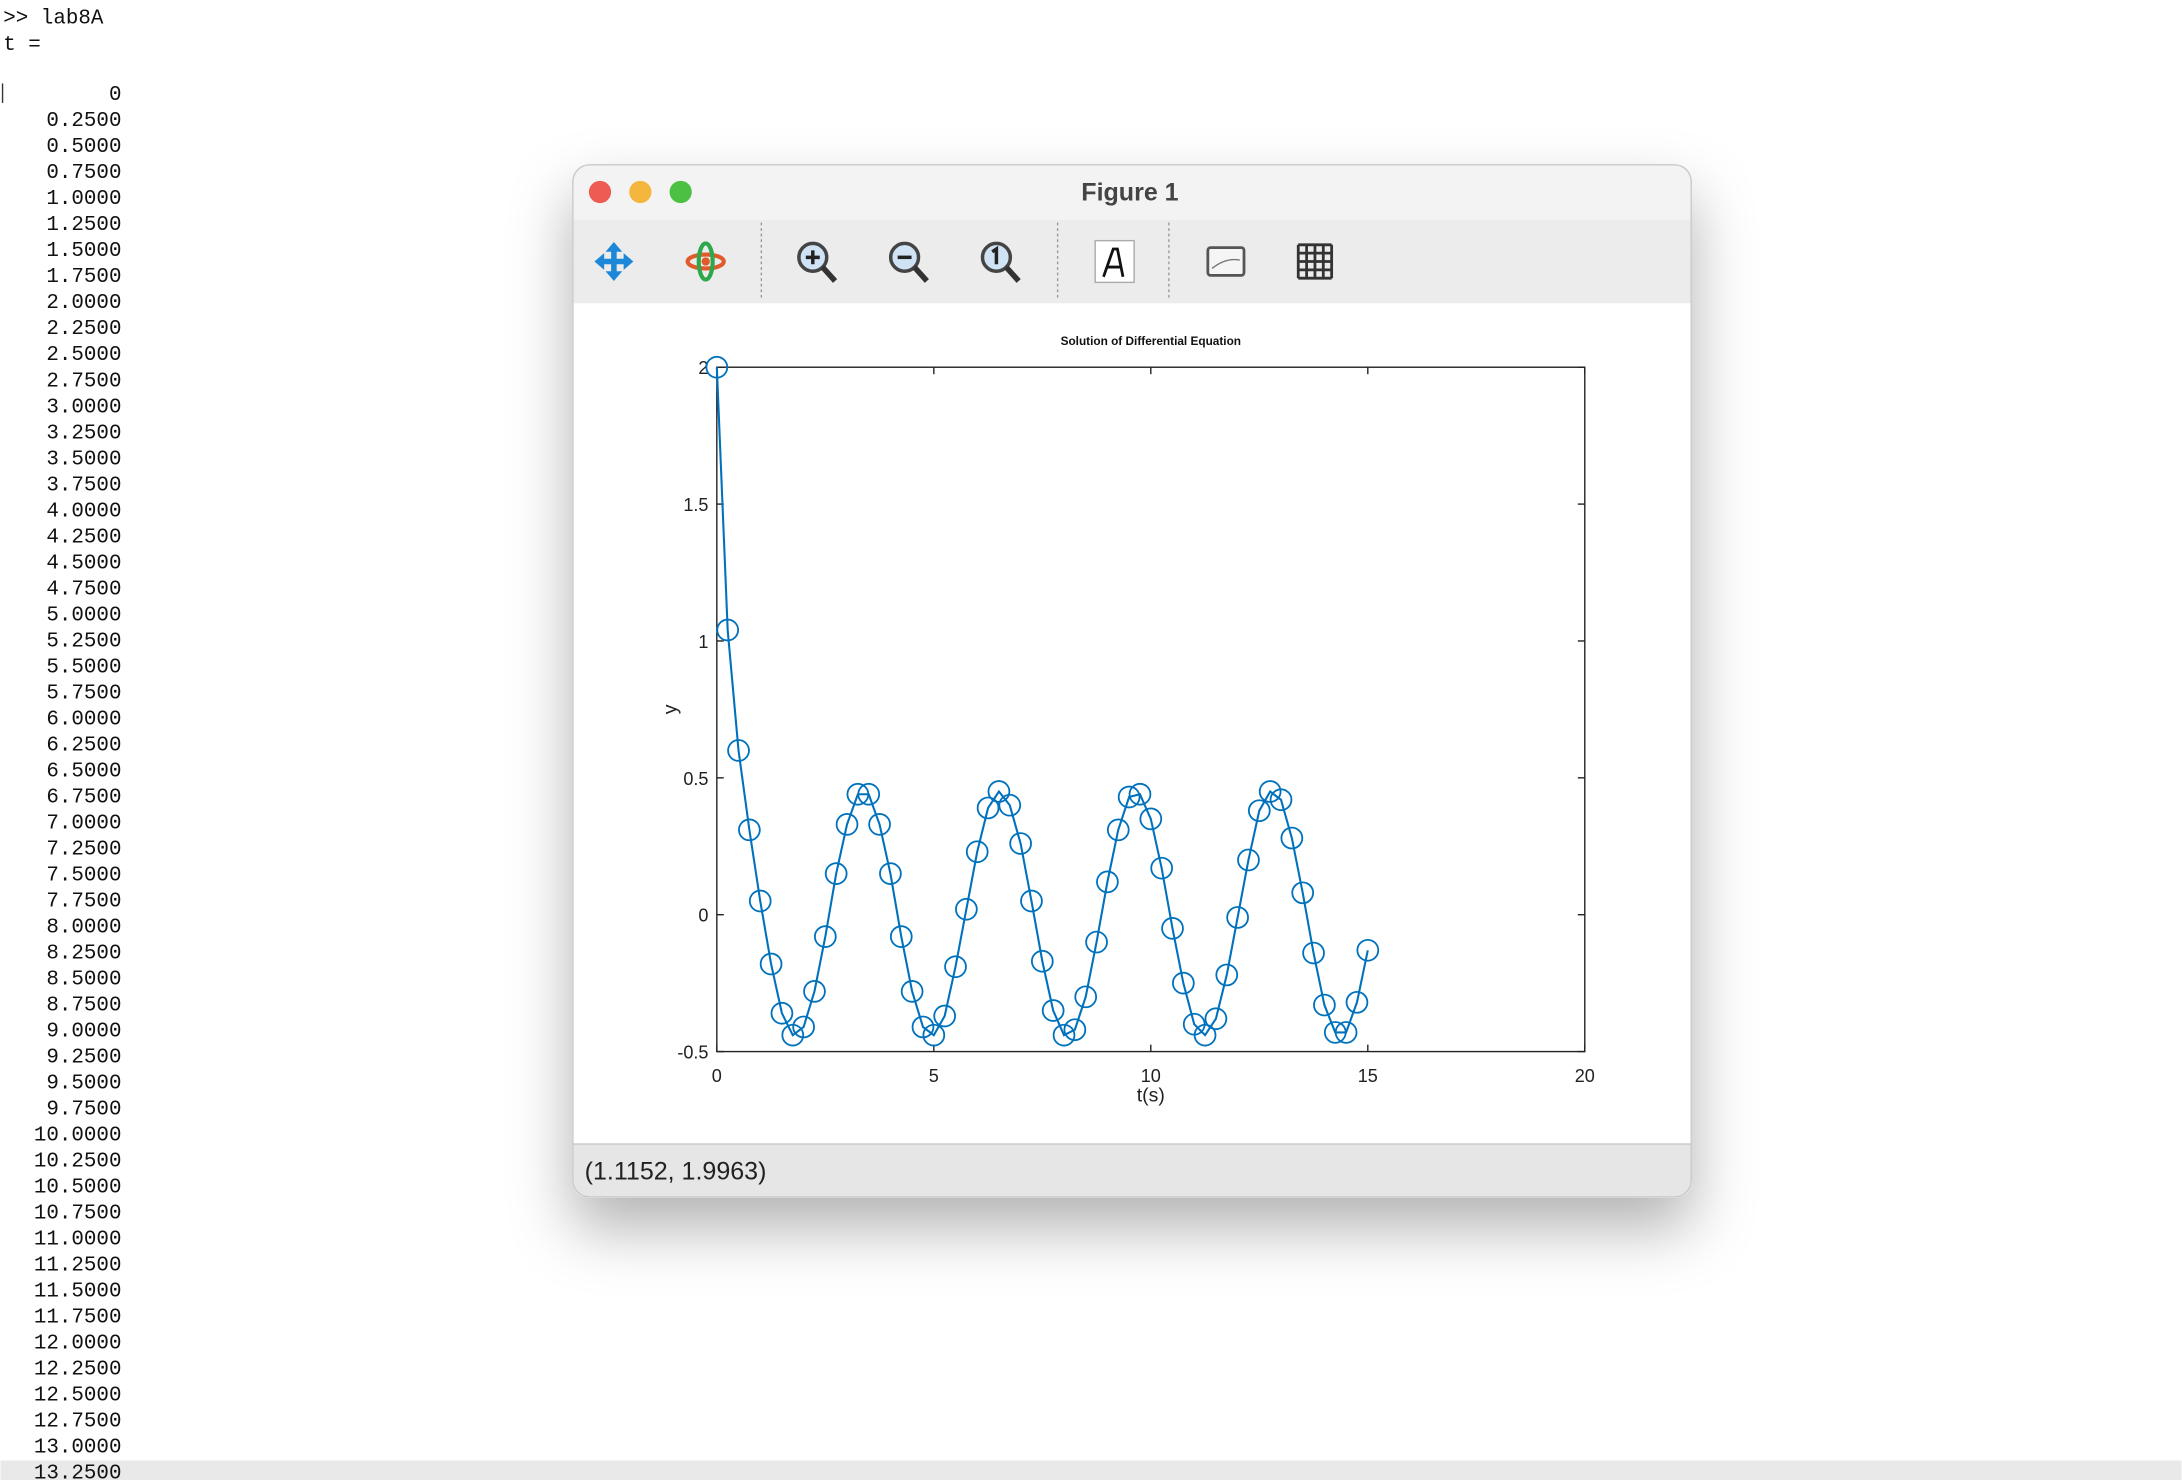 The width and height of the screenshot is (2182, 1480). Describe the element at coordinates (1132, 192) in the screenshot. I see `title-bar` at that location.